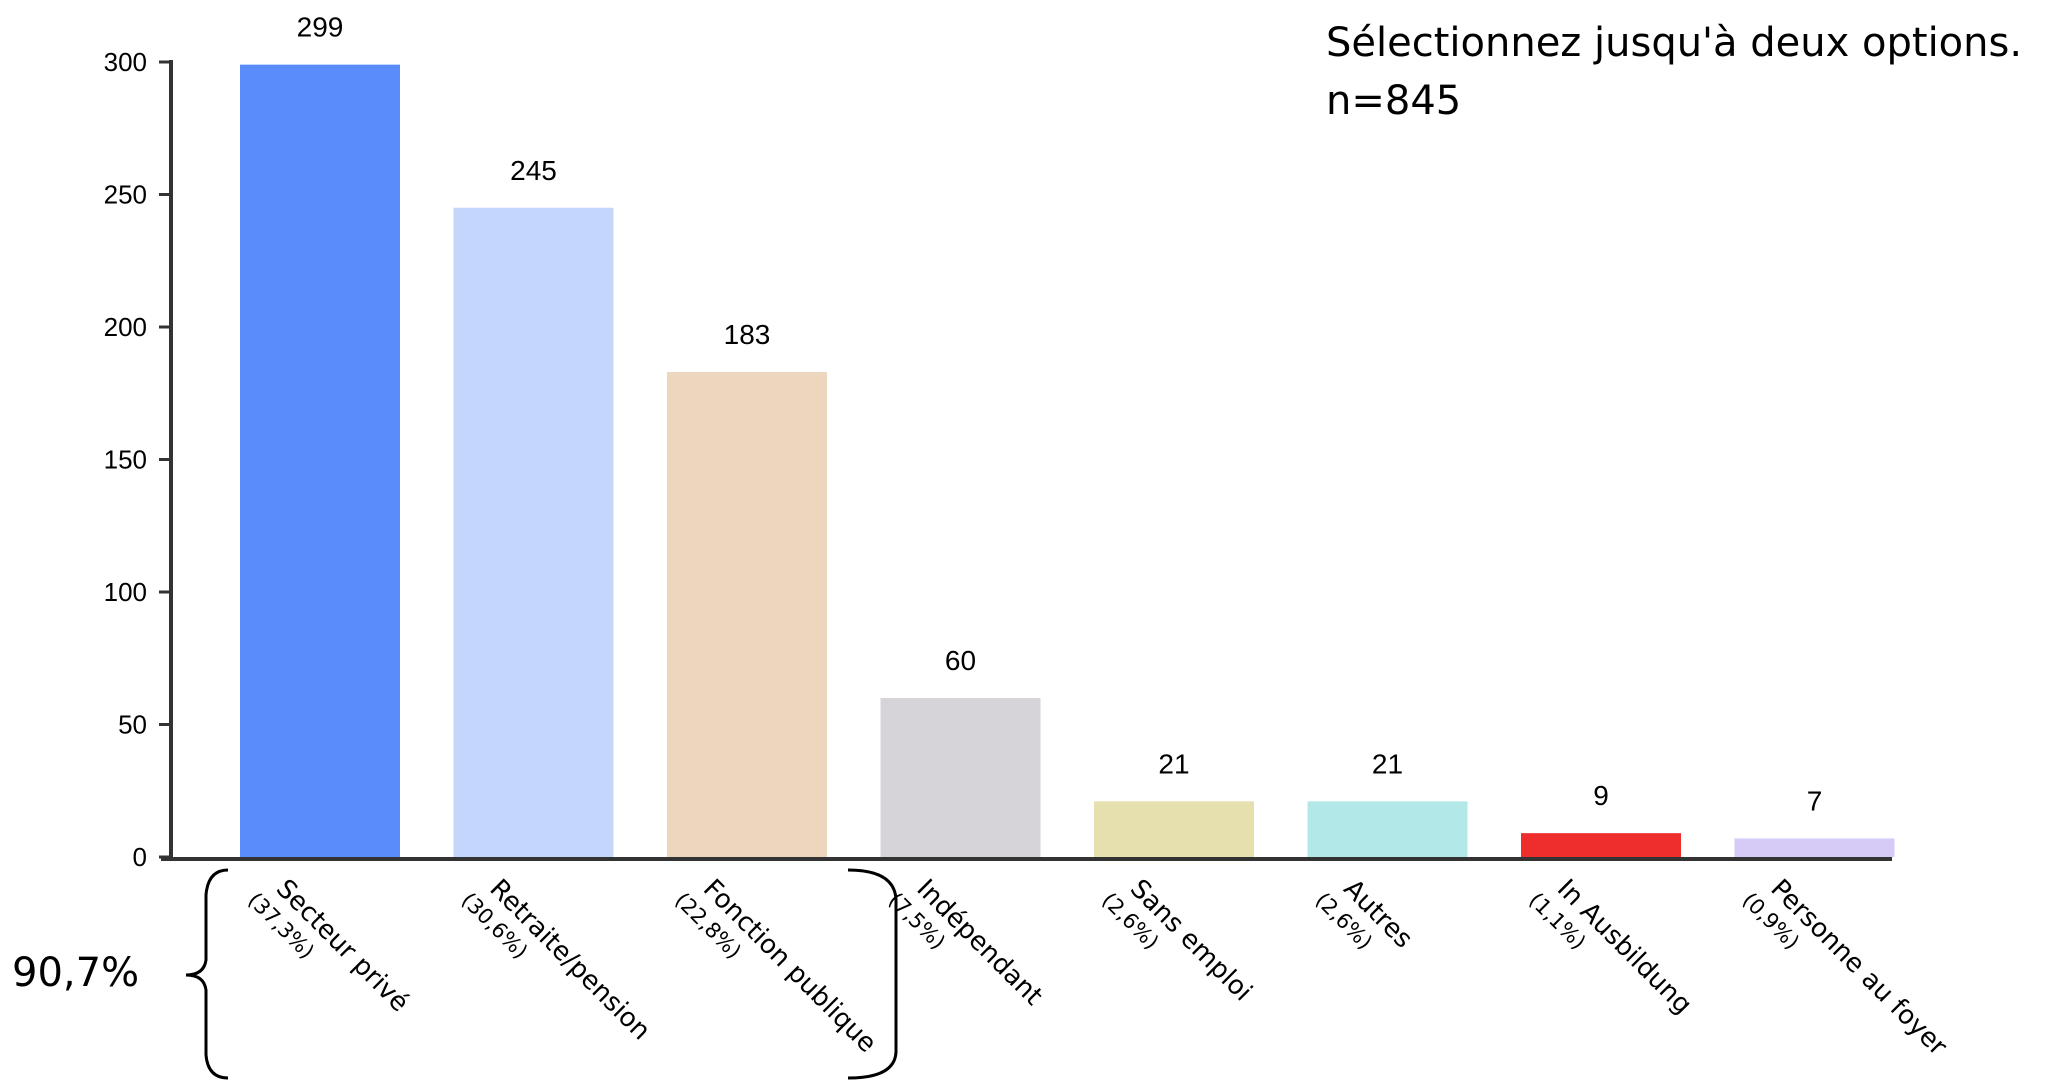 Image resolution: width=2045 pixels, height=1080 pixels. What do you see at coordinates (1177, 941) in the screenshot?
I see `category-label-group: Sans emploi(2,6%)` at bounding box center [1177, 941].